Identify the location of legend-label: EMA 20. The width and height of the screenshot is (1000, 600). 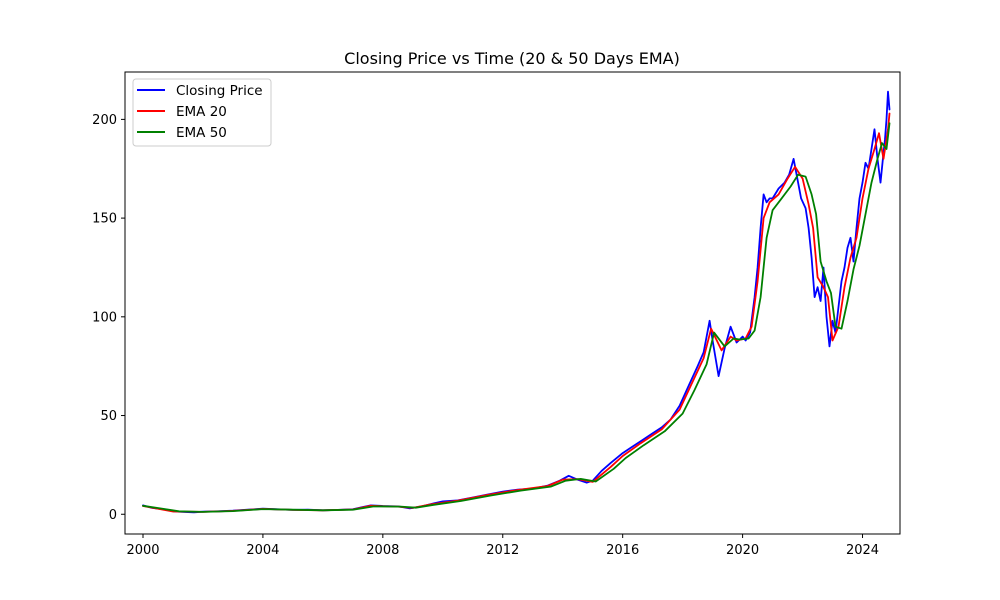
(201, 112).